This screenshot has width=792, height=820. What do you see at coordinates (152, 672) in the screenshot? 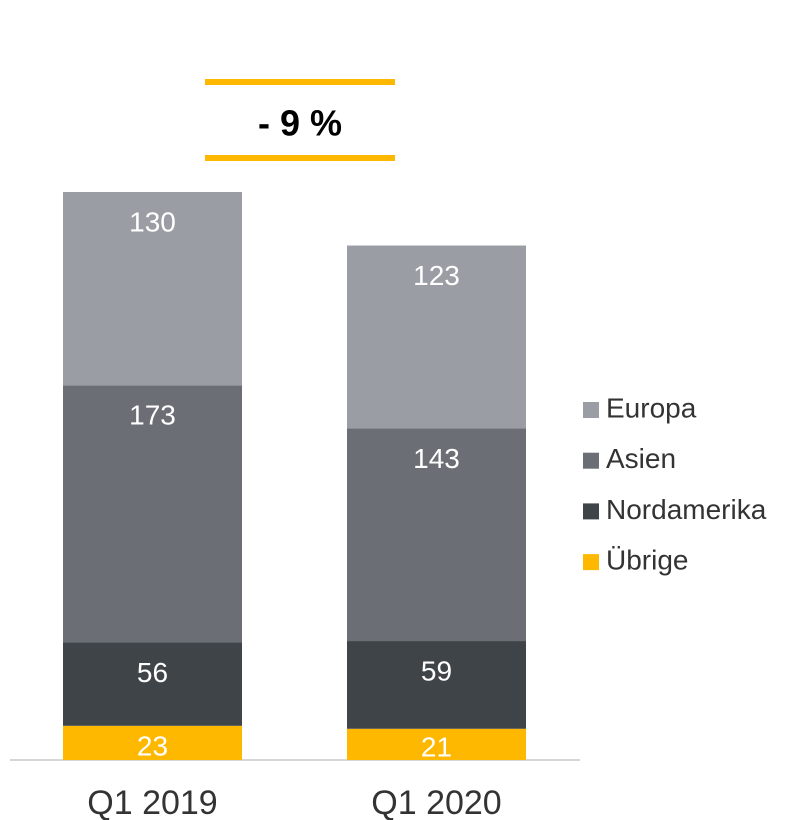
I see `data-label: 56` at bounding box center [152, 672].